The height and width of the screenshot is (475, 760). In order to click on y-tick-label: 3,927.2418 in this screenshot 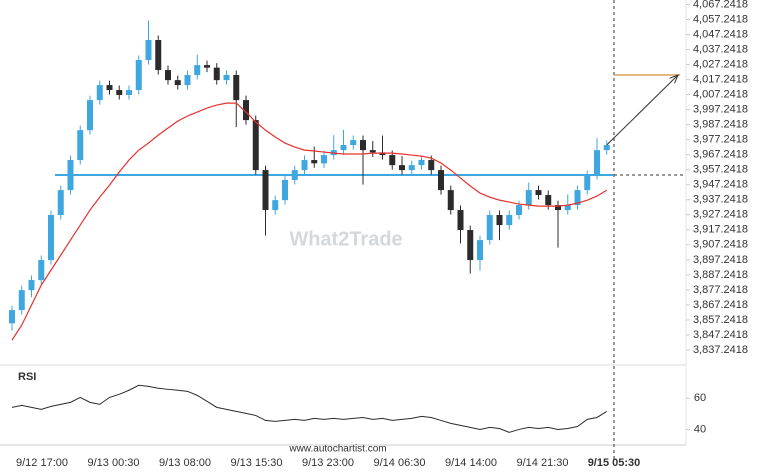, I will do `click(720, 215)`.